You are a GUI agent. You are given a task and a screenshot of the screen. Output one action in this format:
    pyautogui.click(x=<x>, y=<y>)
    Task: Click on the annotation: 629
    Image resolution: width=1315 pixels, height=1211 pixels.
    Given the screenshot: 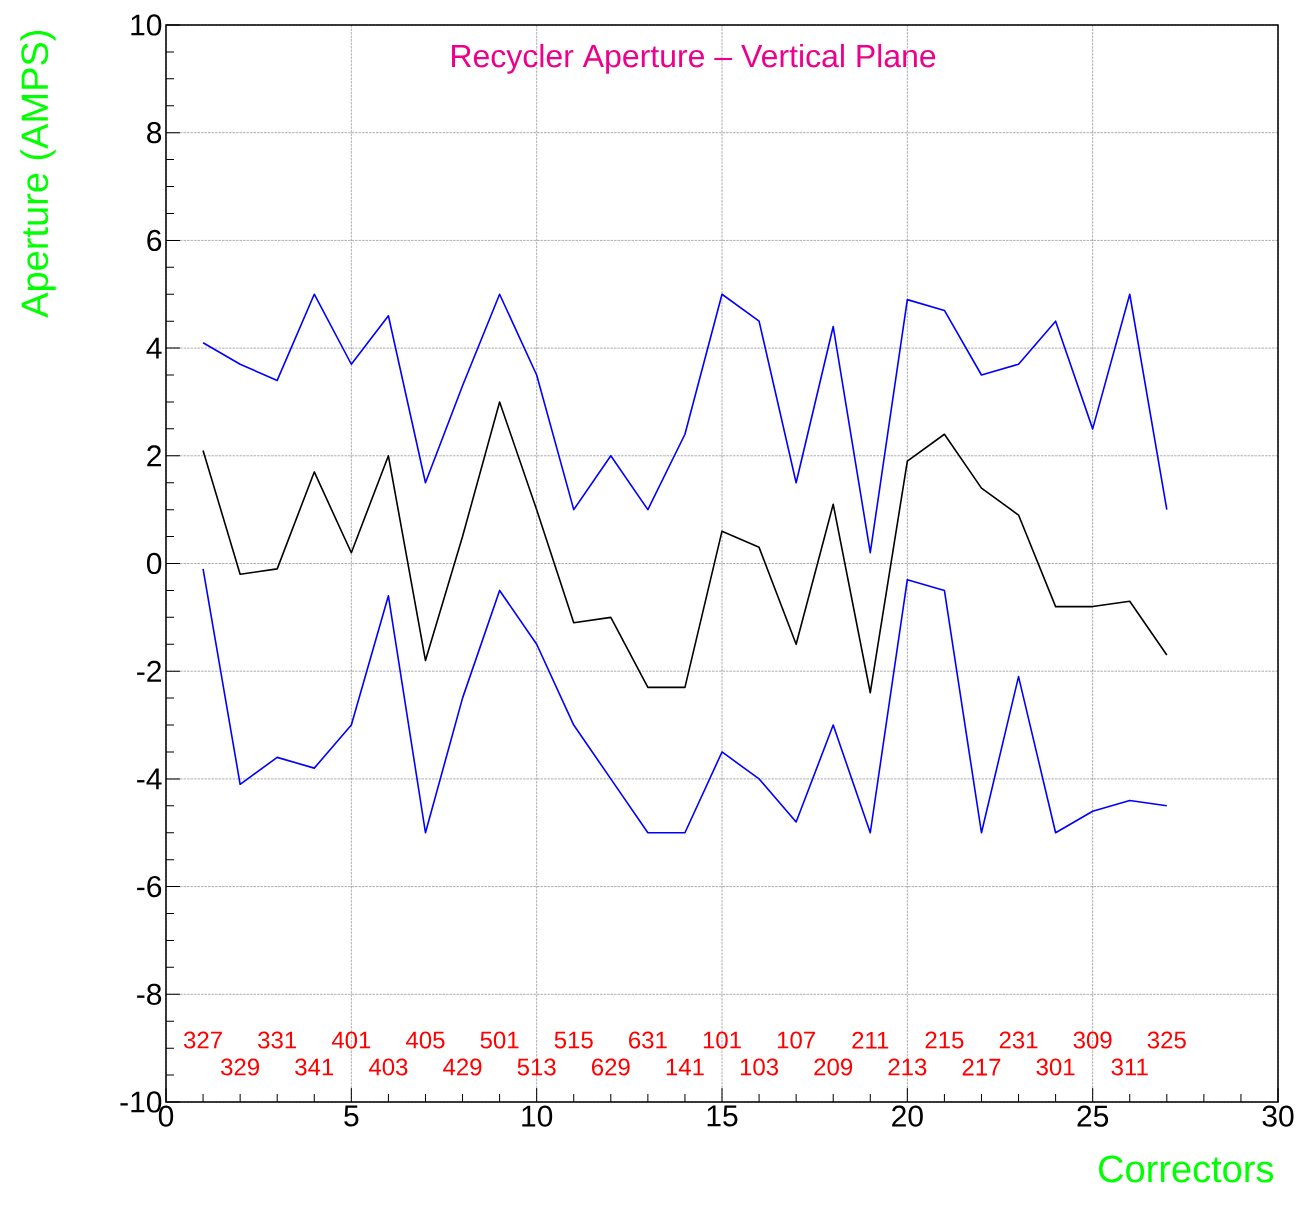 What is the action you would take?
    pyautogui.click(x=611, y=1067)
    